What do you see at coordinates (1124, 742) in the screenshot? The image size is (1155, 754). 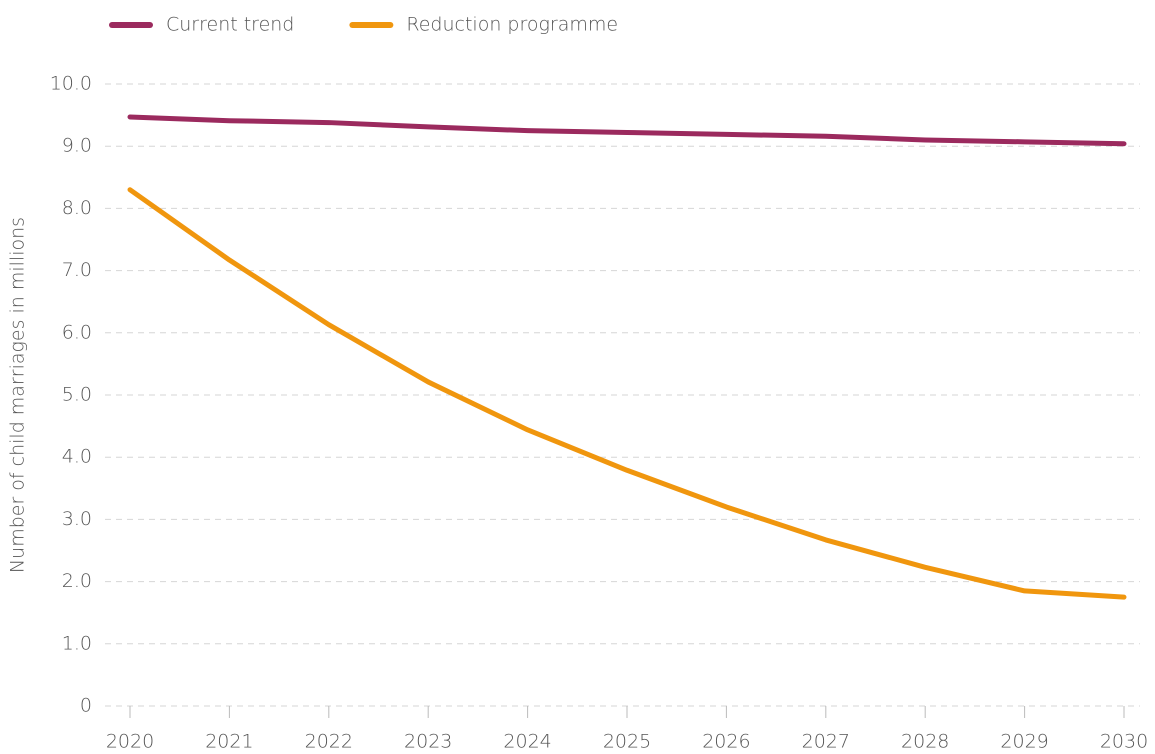 I see `x-tick-label: 2030` at bounding box center [1124, 742].